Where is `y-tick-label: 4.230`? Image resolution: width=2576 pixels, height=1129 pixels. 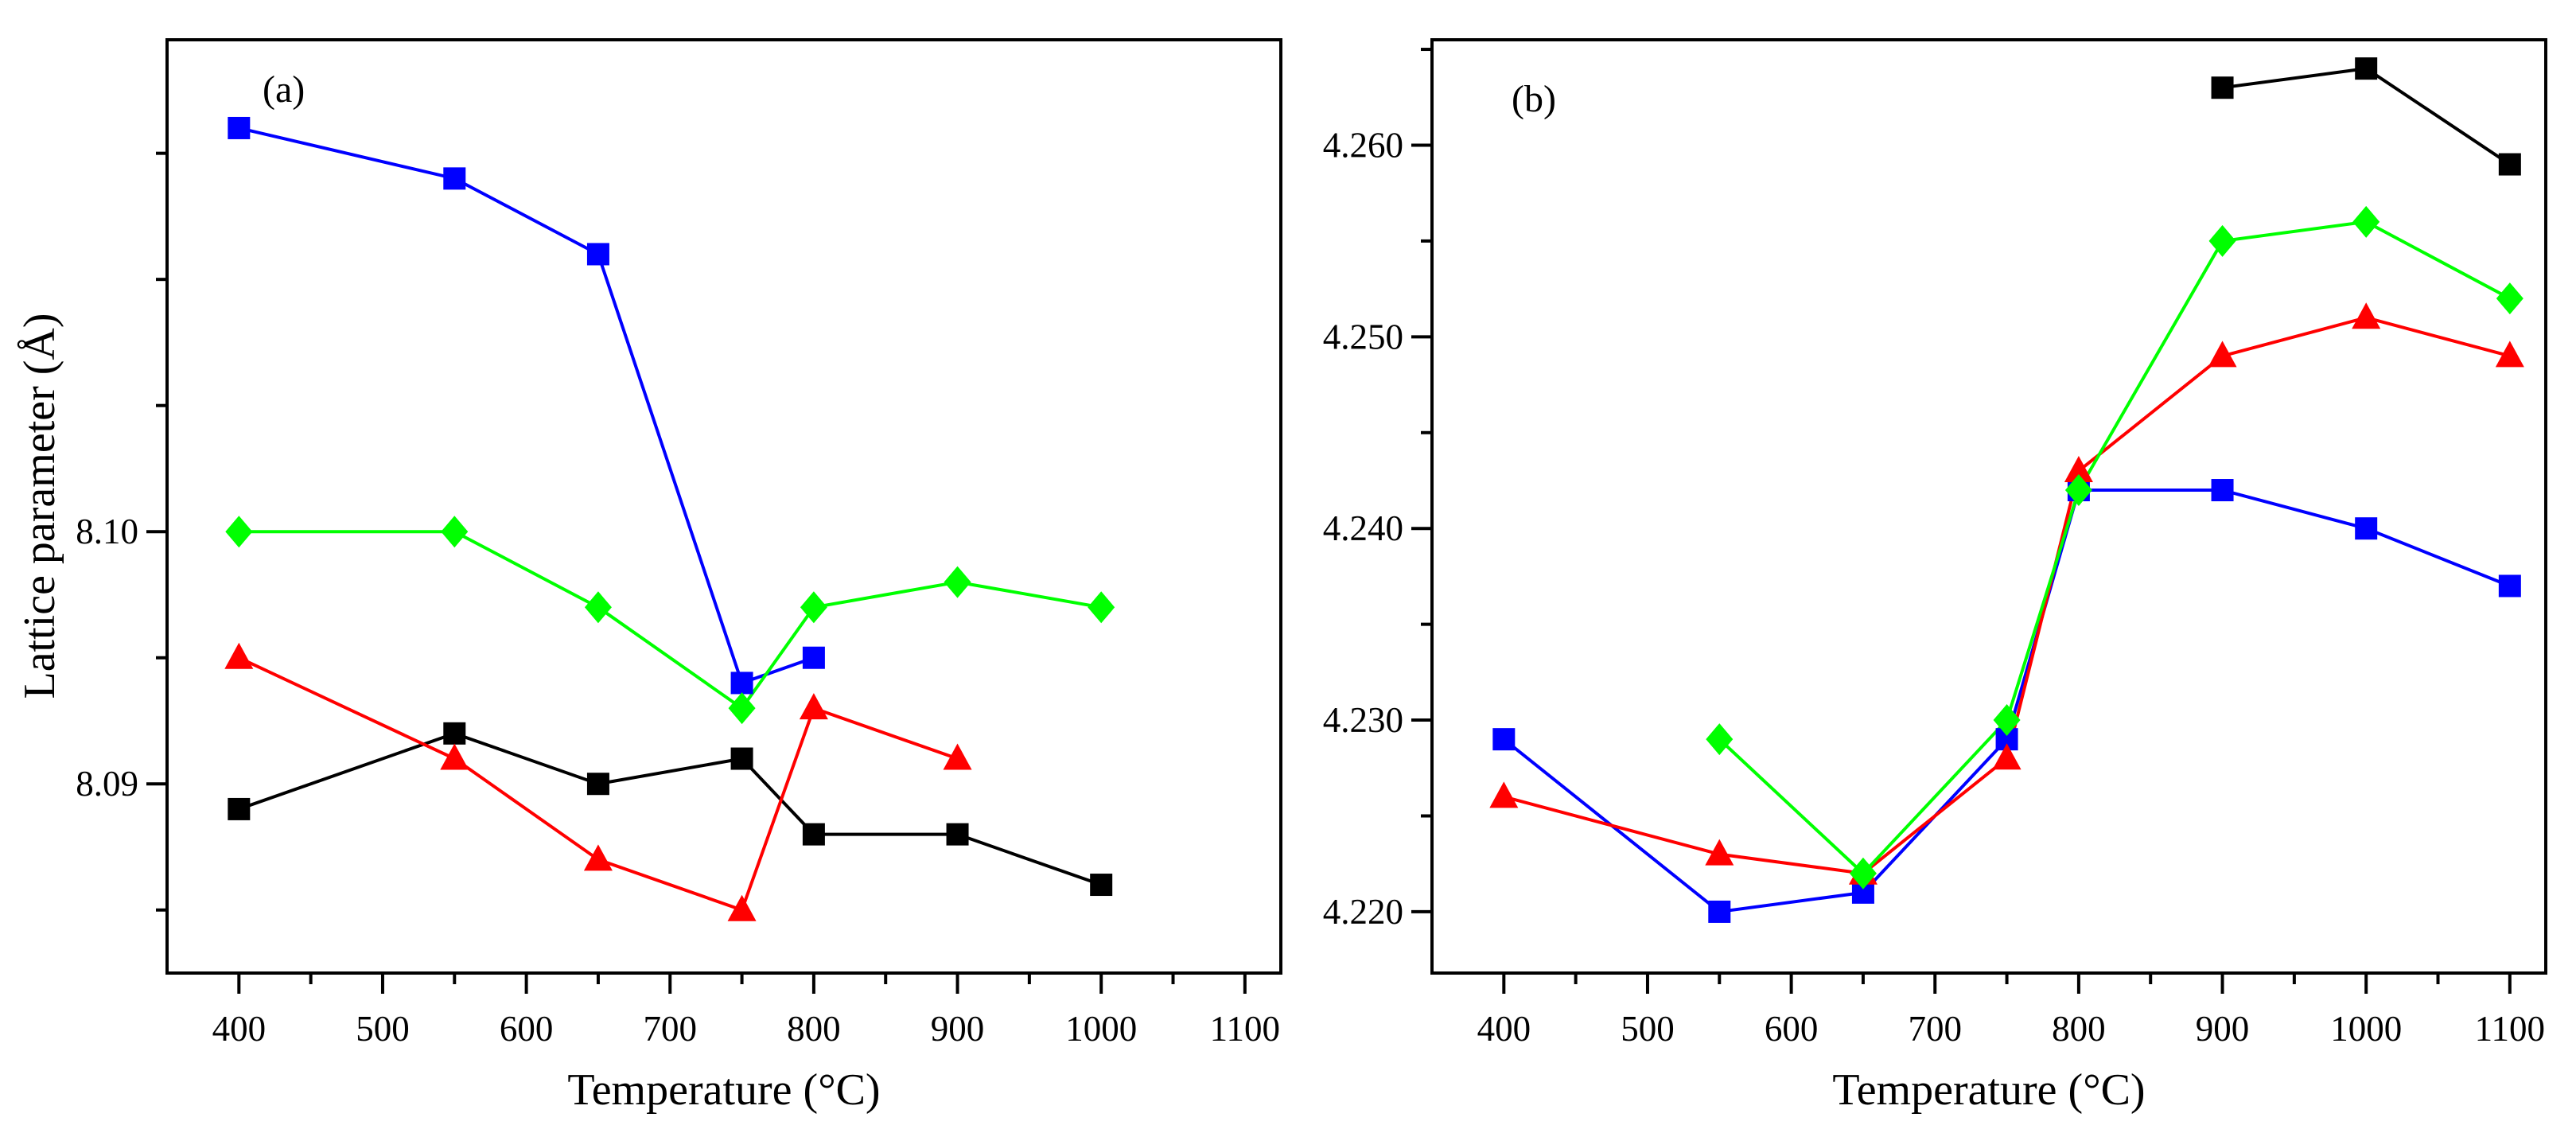
y-tick-label: 4.230 is located at coordinates (1363, 720).